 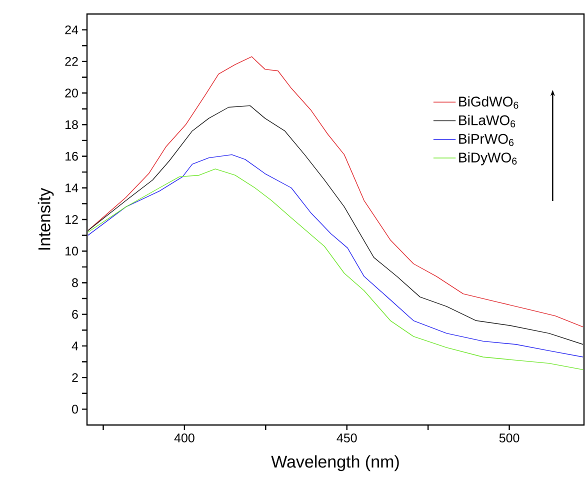 I want to click on y-tick-label: 14, so click(x=72, y=188).